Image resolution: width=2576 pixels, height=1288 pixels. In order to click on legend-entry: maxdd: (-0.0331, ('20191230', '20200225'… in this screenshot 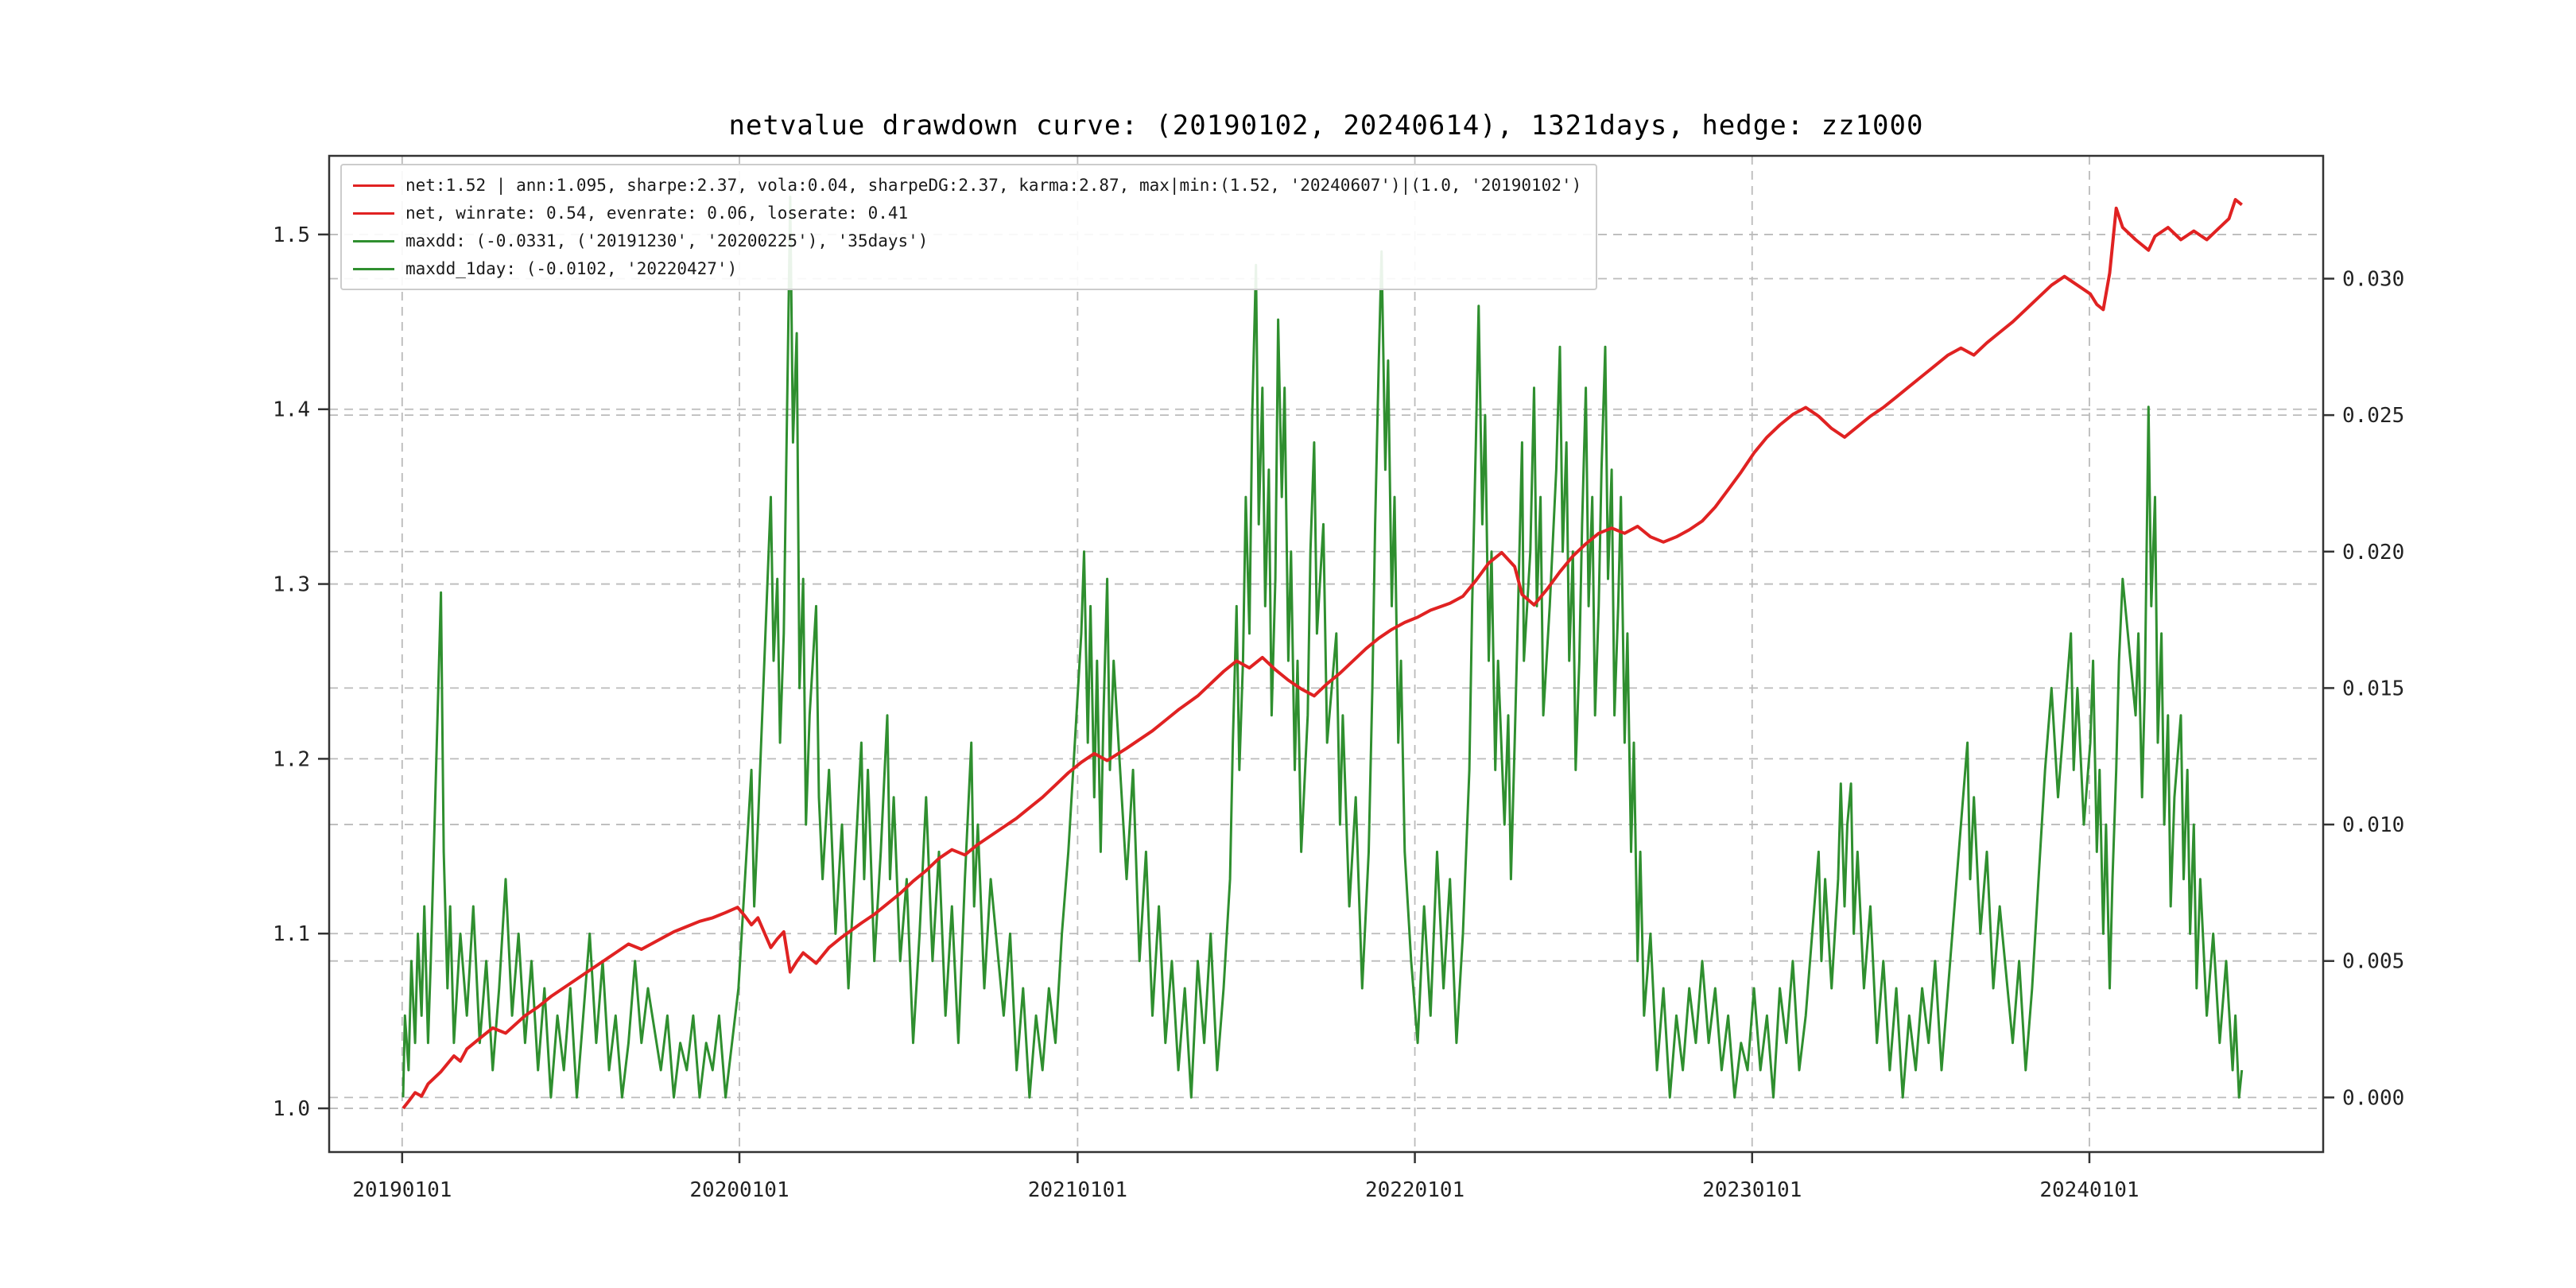, I will do `click(967, 241)`.